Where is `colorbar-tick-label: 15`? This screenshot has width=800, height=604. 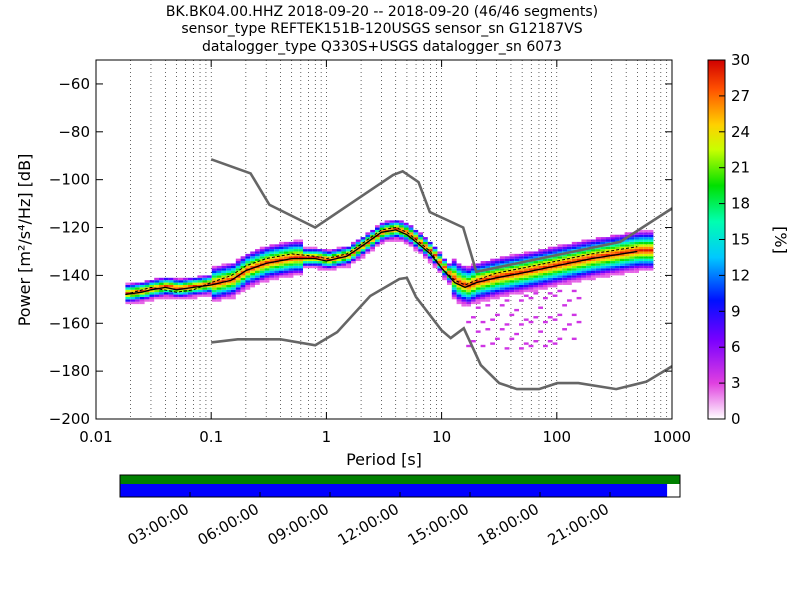 colorbar-tick-label: 15 is located at coordinates (740, 240).